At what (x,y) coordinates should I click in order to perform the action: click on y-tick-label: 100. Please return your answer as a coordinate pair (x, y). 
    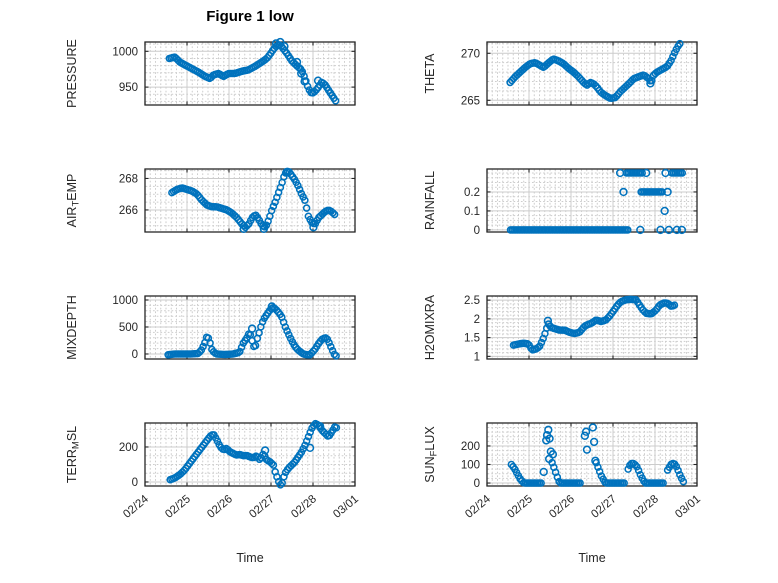
    Looking at the image, I should click on (470, 466).